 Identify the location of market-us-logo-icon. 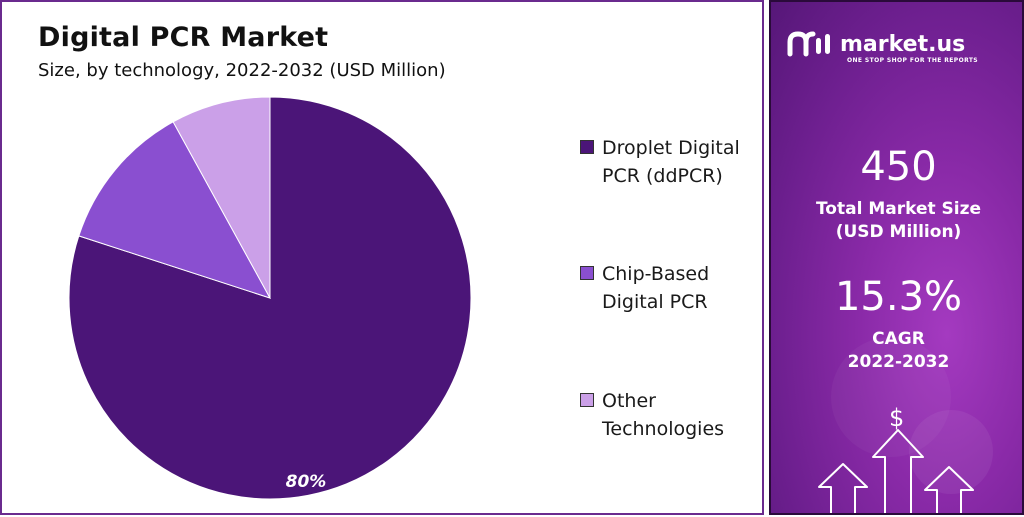
(808, 44).